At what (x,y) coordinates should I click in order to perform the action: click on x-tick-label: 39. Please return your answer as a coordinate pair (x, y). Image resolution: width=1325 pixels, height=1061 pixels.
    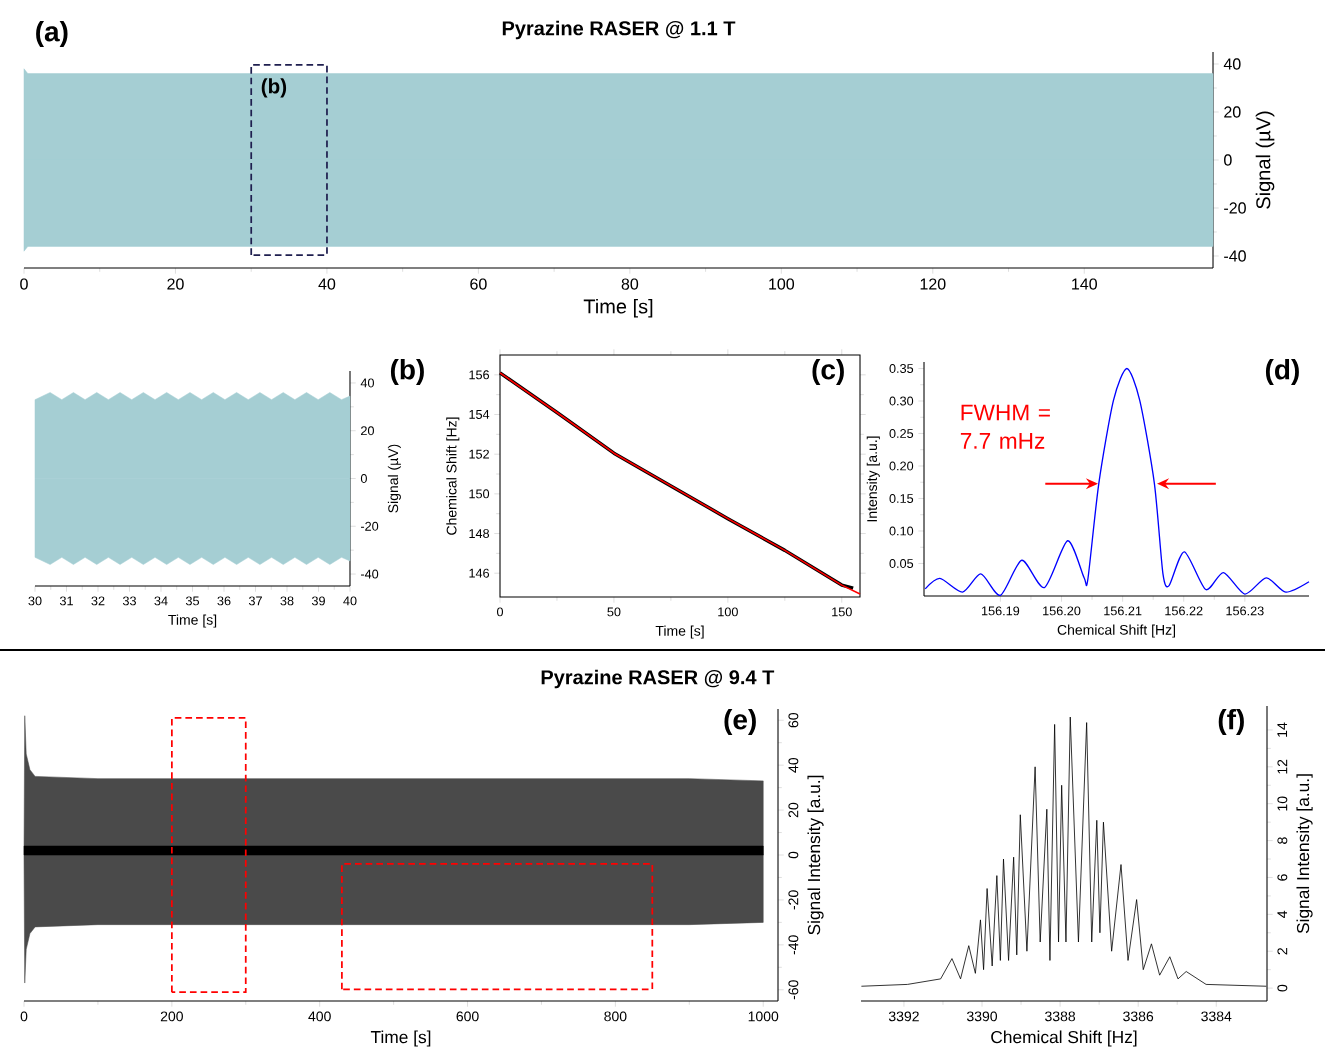
    Looking at the image, I should click on (318, 601).